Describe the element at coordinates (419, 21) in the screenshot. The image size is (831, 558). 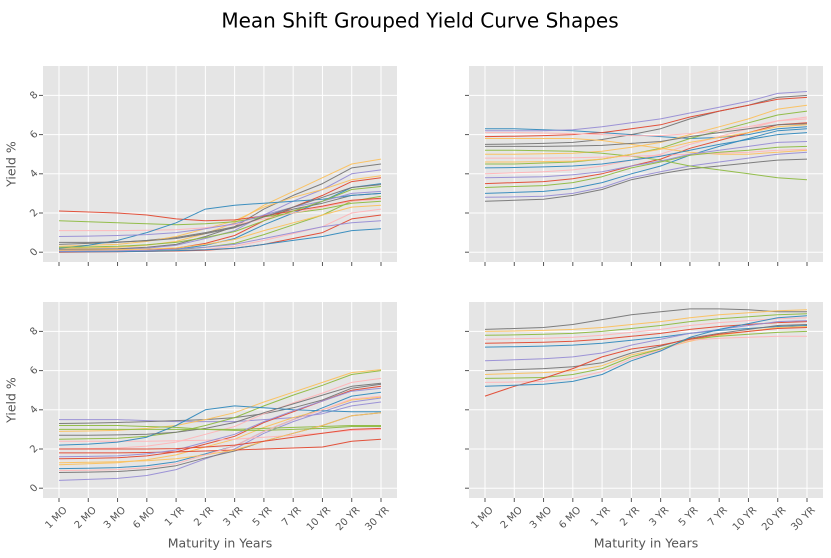
I see `figure-title: Mean Shift Grouped Yield Curve Shapes` at that location.